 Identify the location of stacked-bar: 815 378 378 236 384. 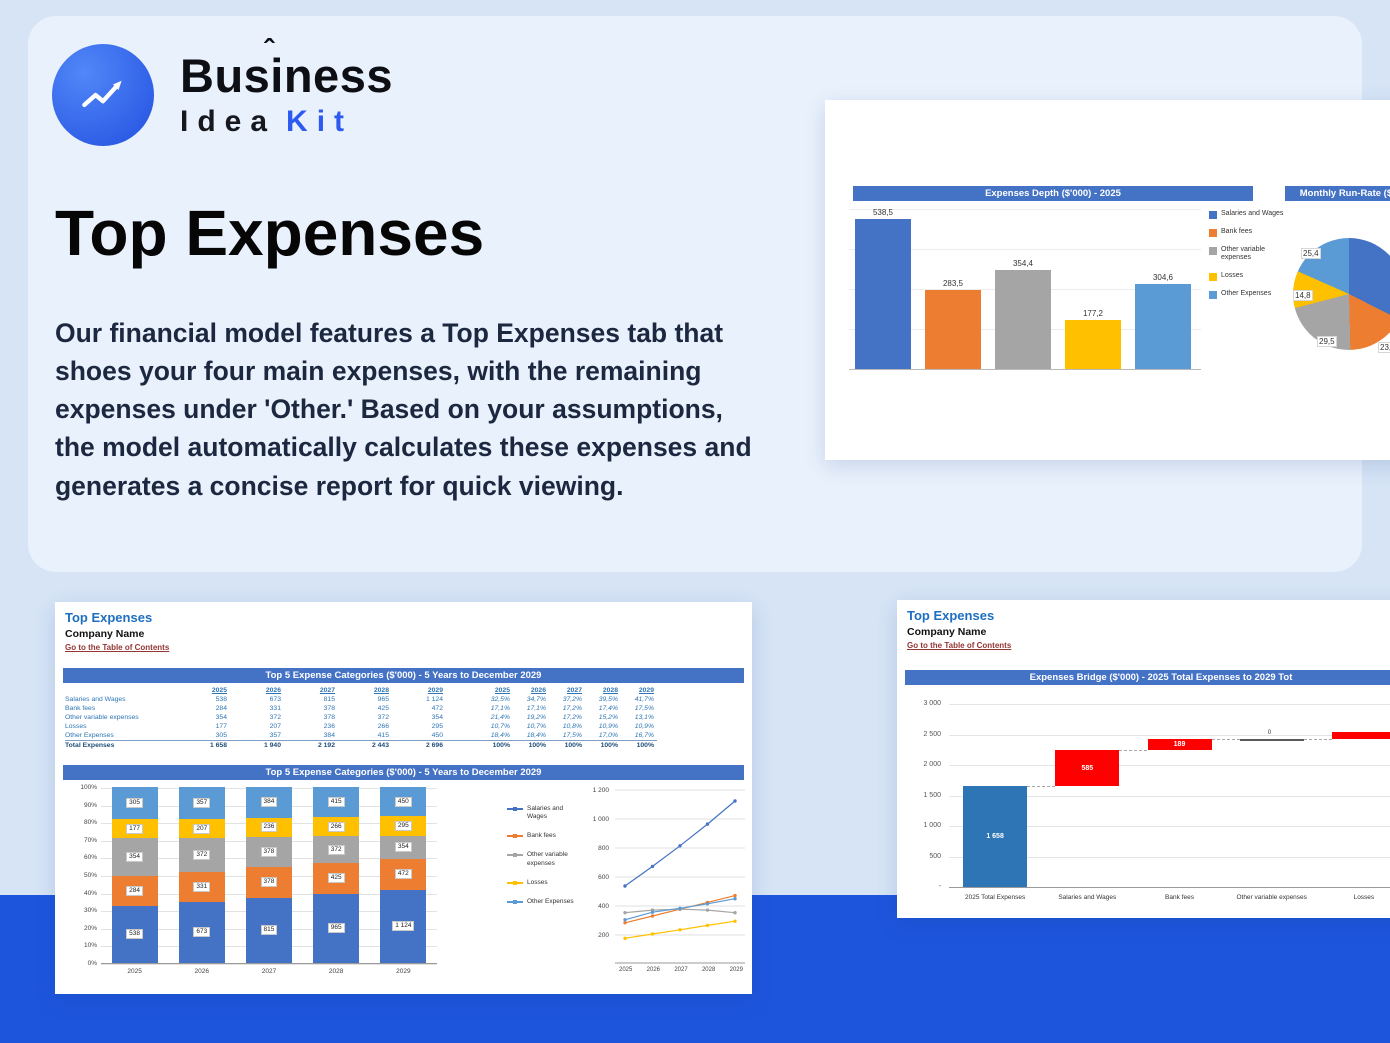
(268, 875).